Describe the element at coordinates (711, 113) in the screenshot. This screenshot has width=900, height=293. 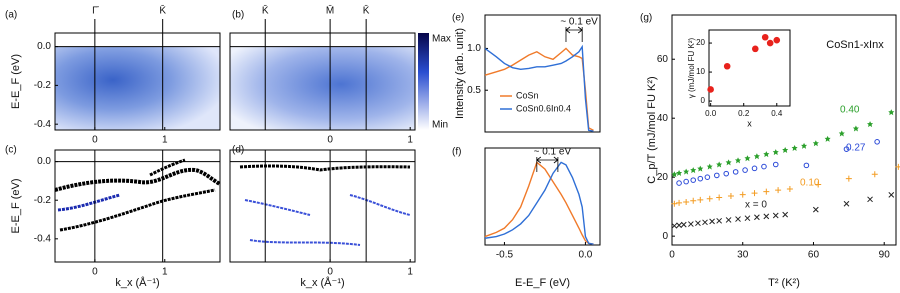
I see `x-tick-label: 0.0` at that location.